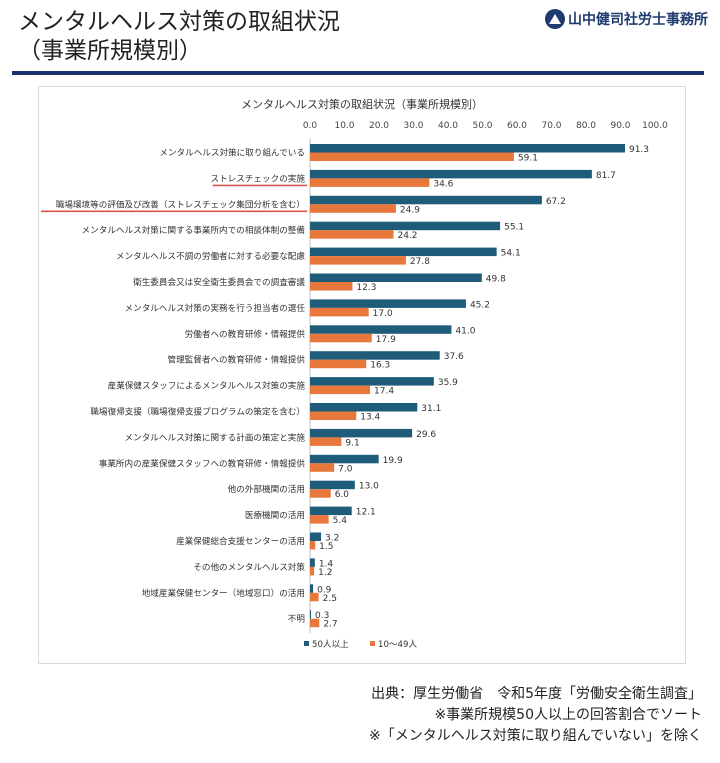 The image size is (720, 763). What do you see at coordinates (330, 644) in the screenshot?
I see `legend-label: 50人以上` at bounding box center [330, 644].